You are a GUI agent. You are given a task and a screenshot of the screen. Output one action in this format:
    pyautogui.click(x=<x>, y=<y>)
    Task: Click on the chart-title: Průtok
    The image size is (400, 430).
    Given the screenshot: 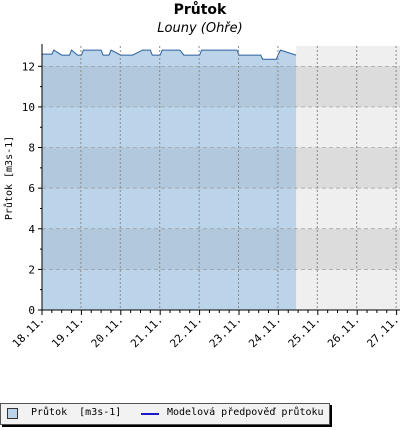 What is the action you would take?
    pyautogui.click(x=200, y=10)
    